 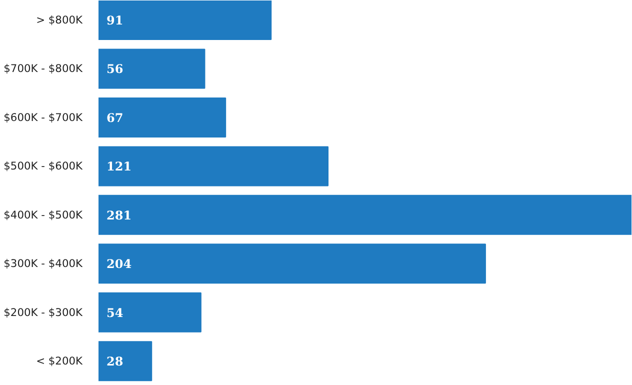 I want to click on data-label: 56, so click(x=115, y=69).